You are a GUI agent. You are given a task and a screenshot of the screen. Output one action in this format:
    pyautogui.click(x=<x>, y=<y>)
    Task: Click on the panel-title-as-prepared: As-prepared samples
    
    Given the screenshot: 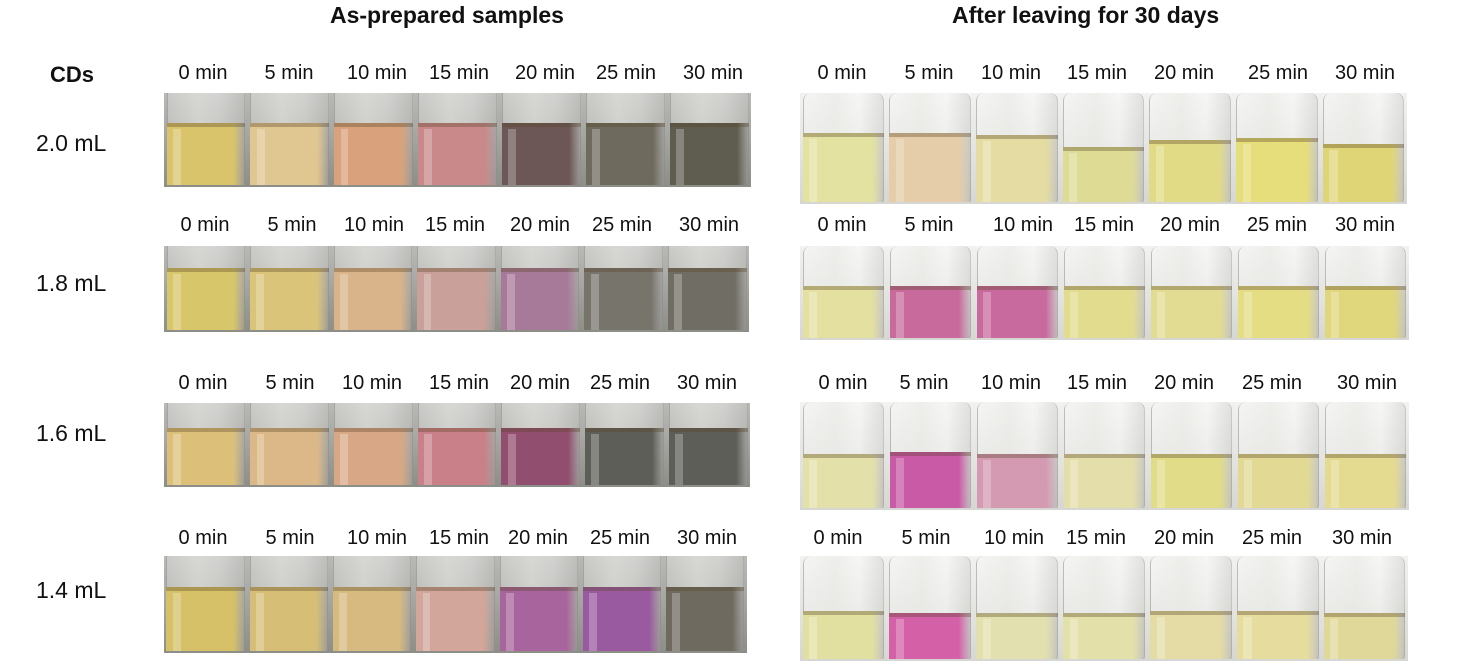 What is the action you would take?
    pyautogui.click(x=447, y=15)
    